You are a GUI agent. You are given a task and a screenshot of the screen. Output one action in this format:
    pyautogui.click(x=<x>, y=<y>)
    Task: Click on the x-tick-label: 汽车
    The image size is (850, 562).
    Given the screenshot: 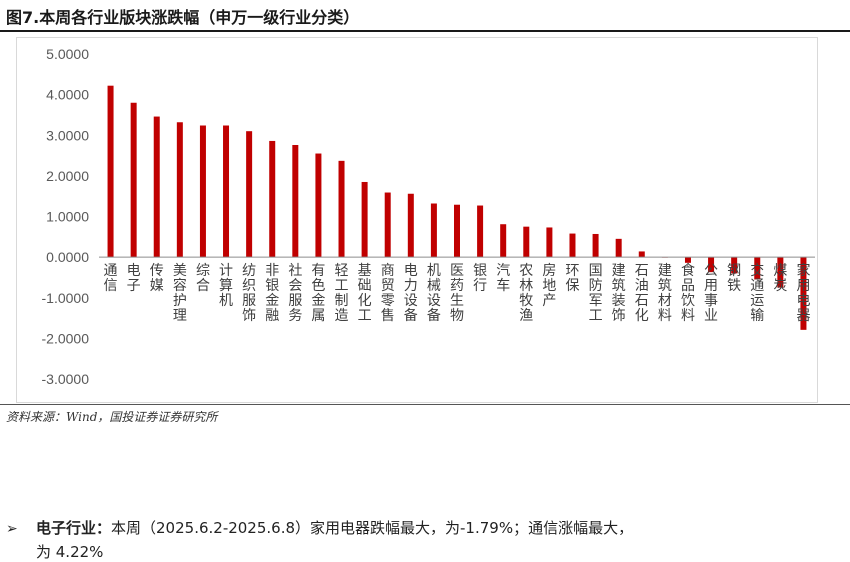 What is the action you would take?
    pyautogui.click(x=503, y=278)
    